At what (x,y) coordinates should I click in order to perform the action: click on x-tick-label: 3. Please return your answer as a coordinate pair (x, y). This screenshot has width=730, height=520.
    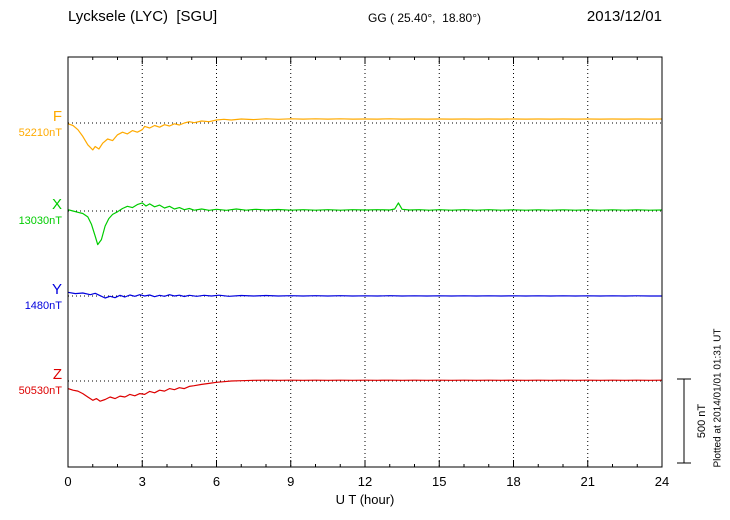
    Looking at the image, I should click on (142, 481).